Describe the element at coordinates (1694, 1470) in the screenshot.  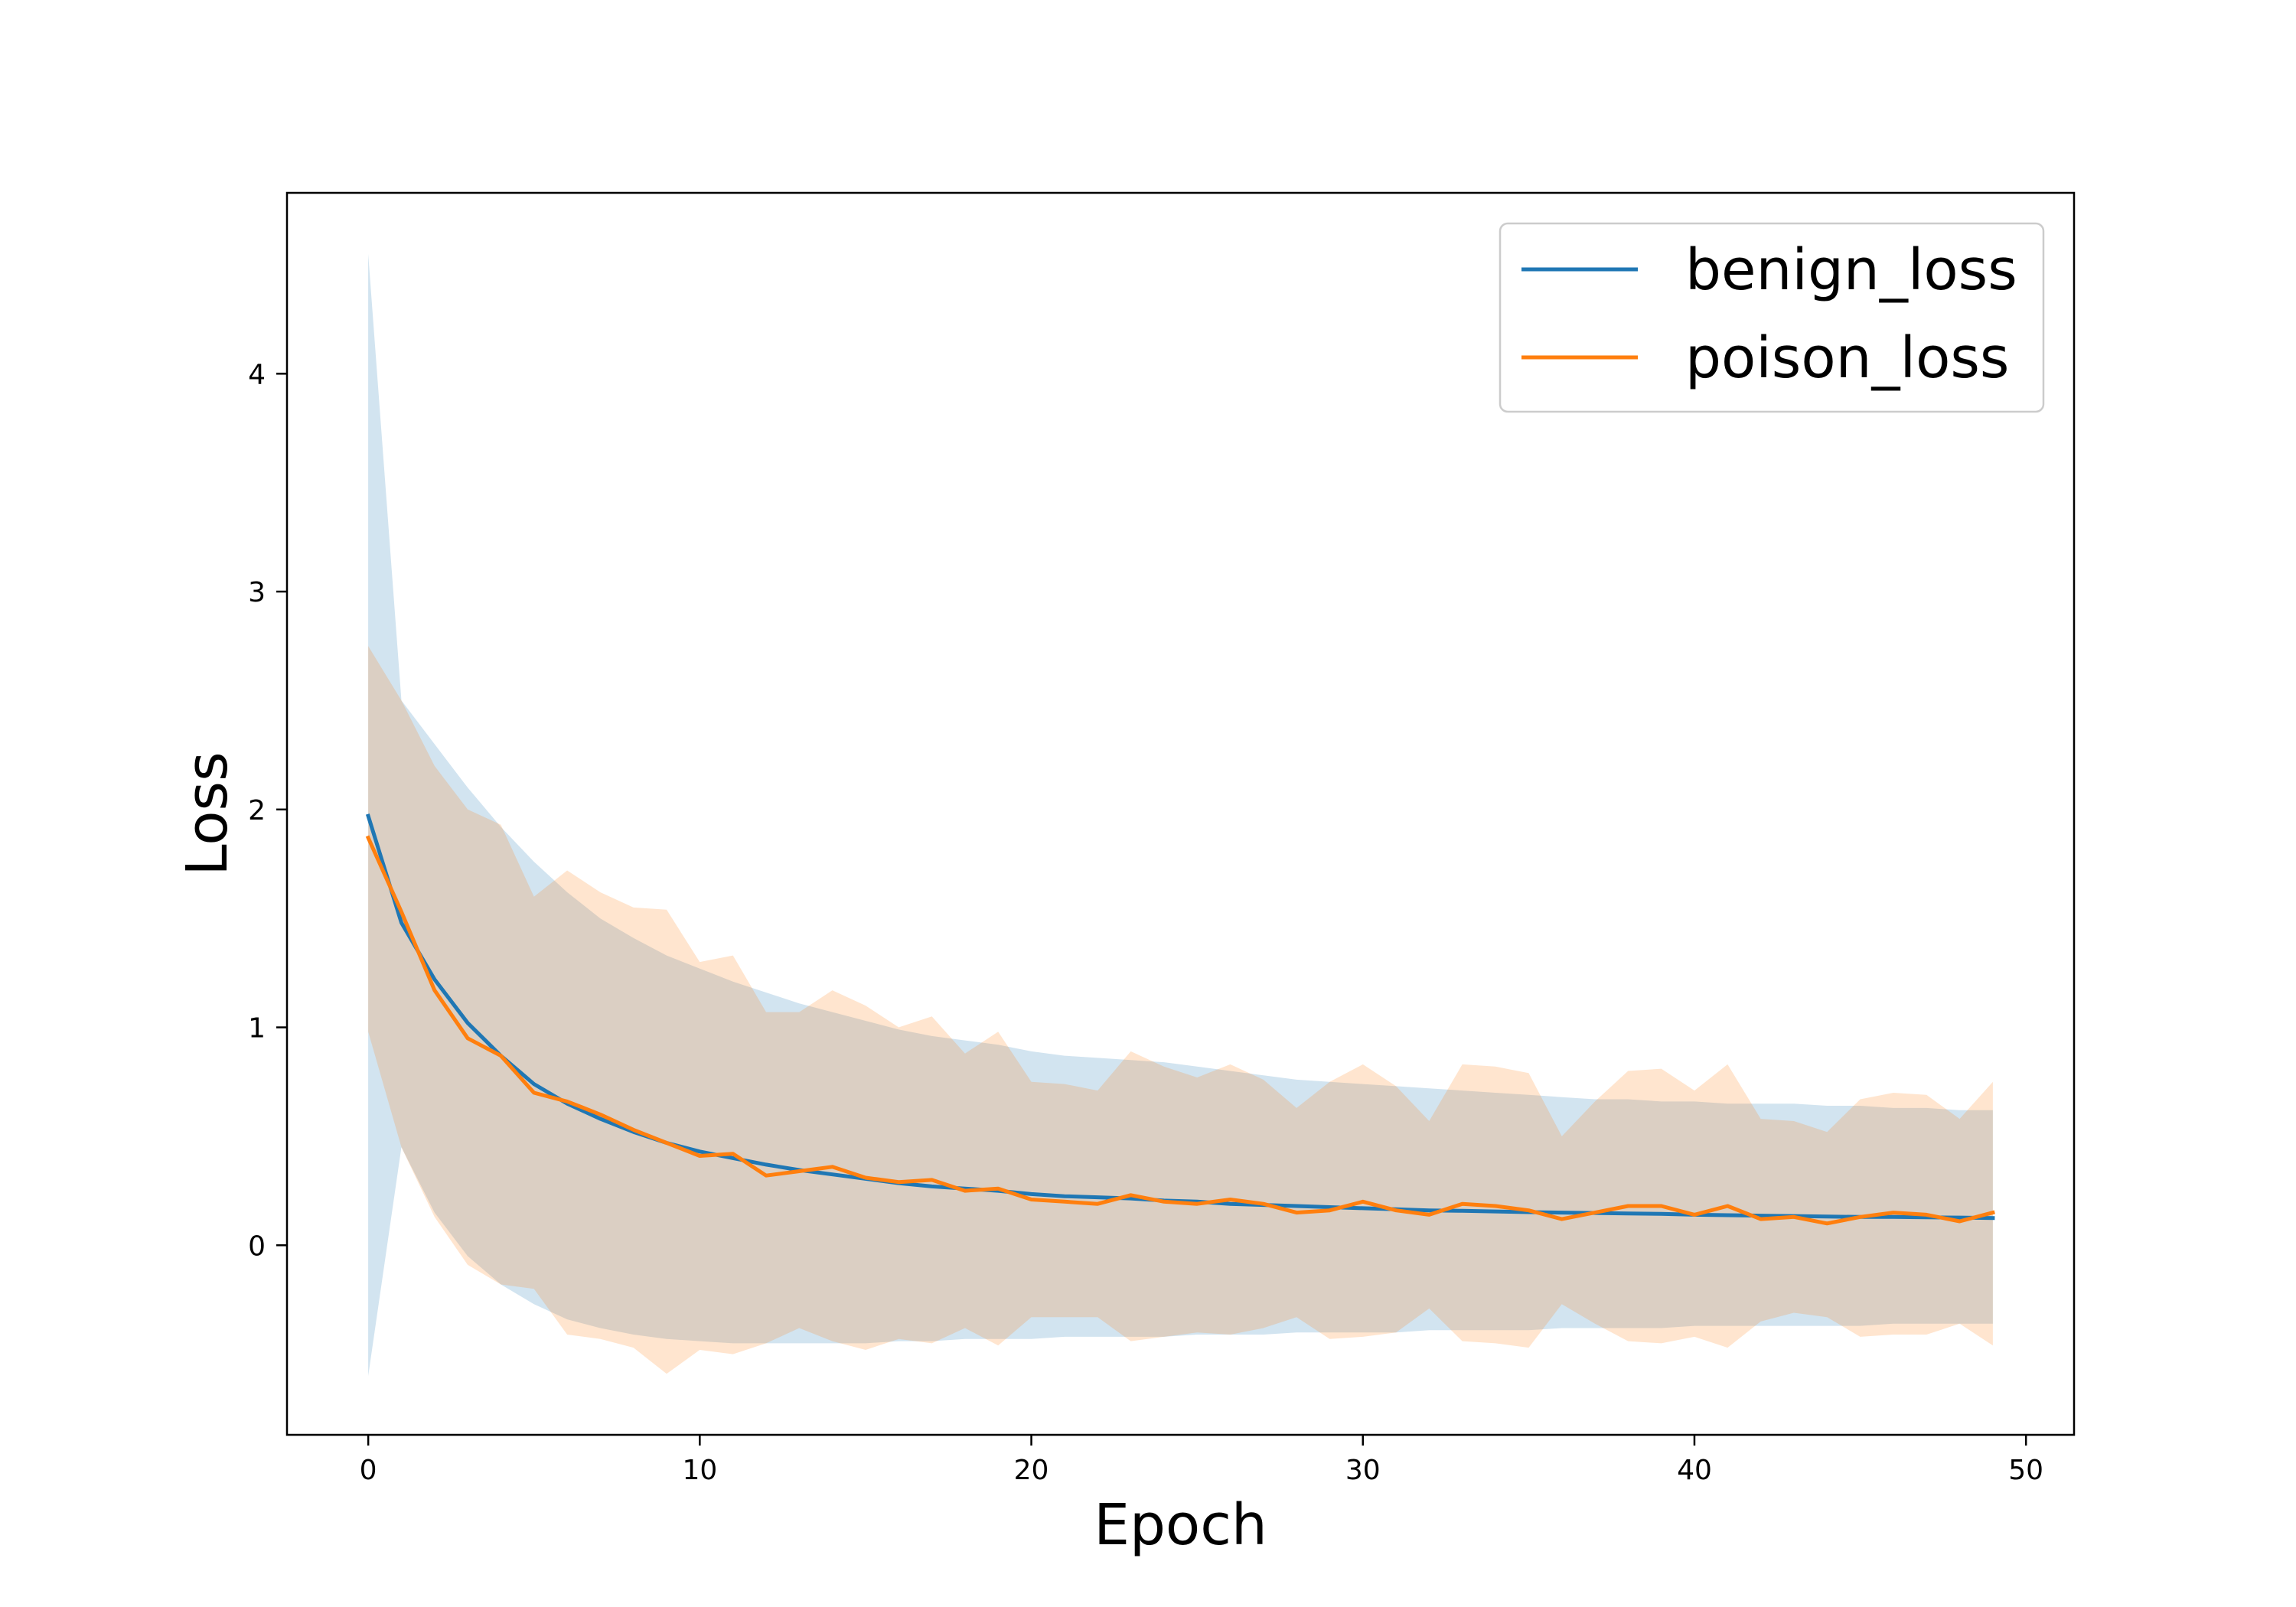
I see `x-tick-label: 40` at that location.